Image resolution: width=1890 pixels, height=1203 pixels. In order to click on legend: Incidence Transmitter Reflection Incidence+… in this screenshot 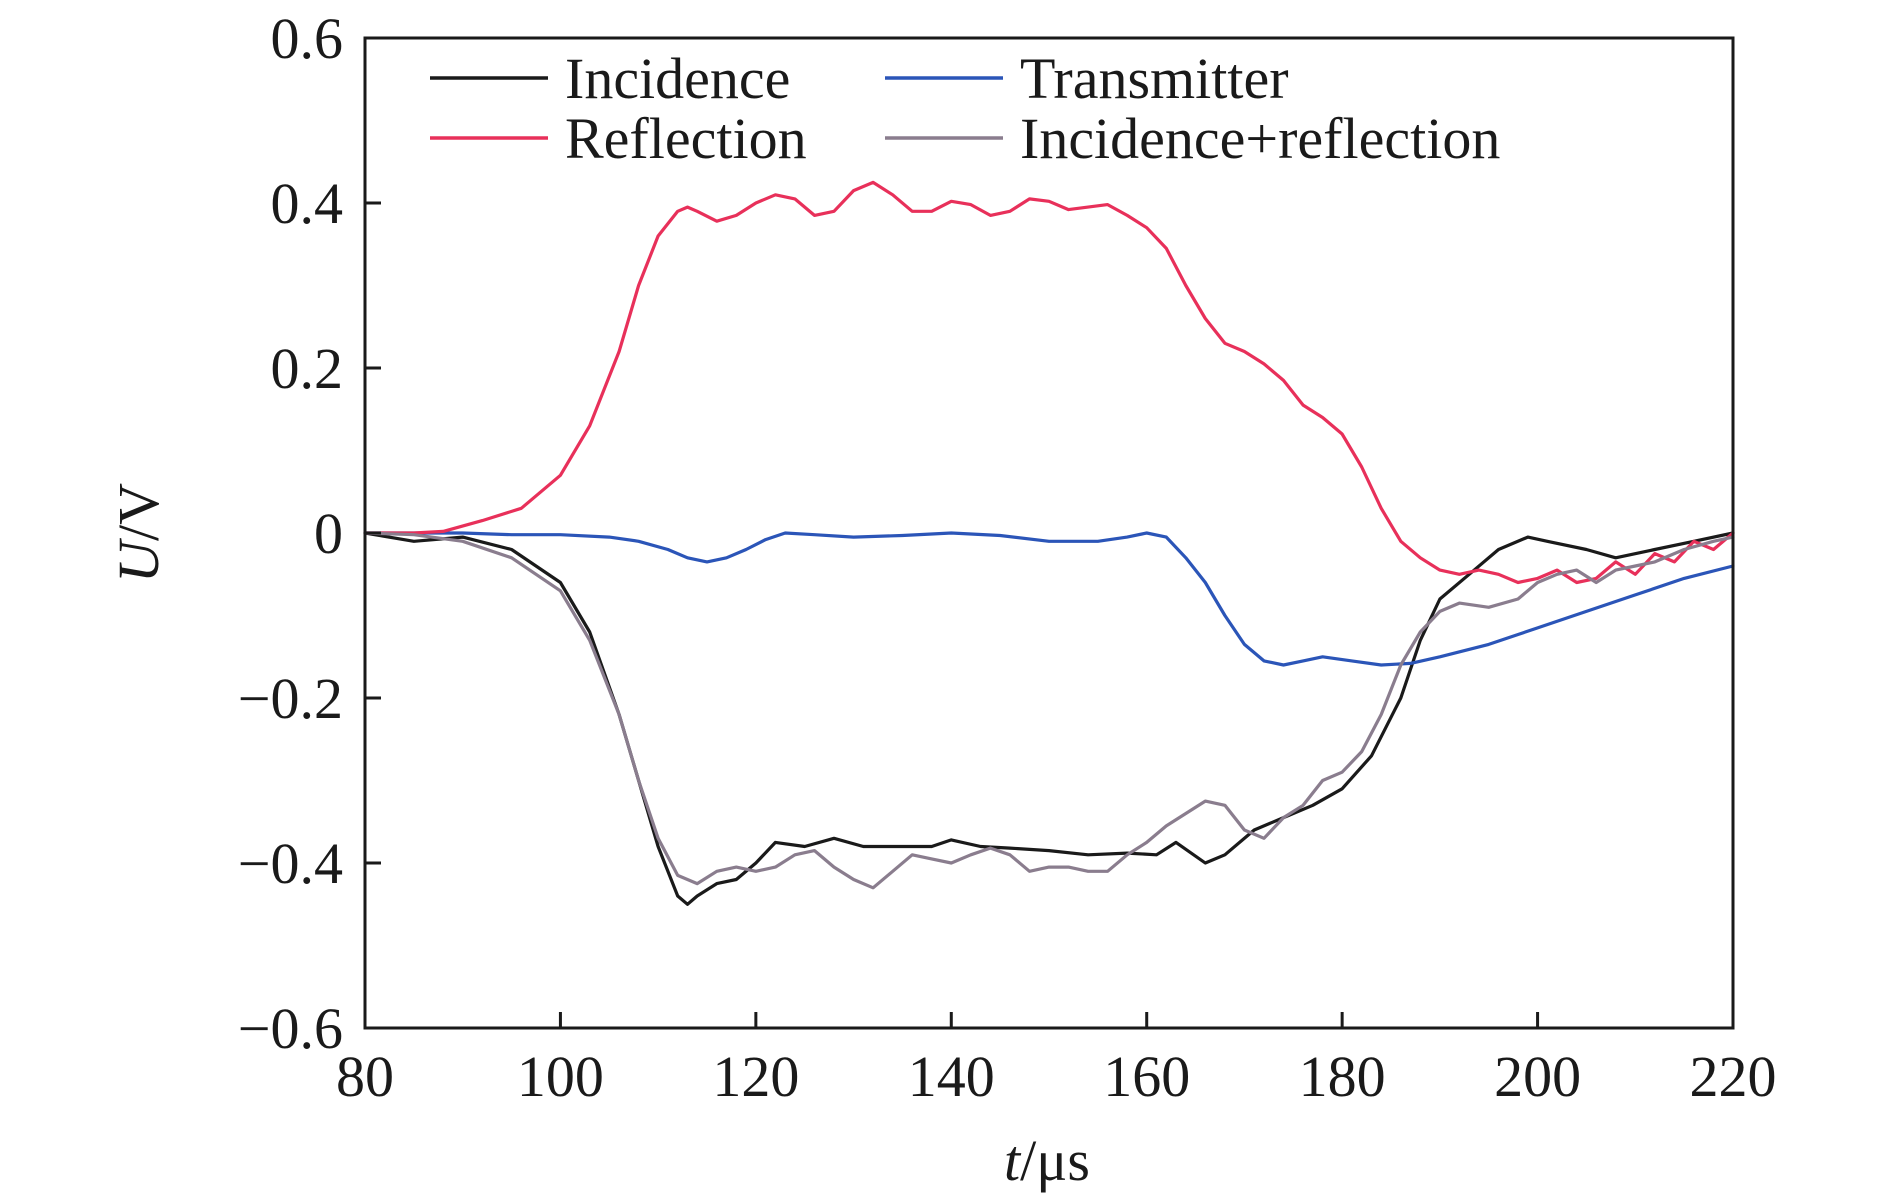, I will do `click(965, 108)`.